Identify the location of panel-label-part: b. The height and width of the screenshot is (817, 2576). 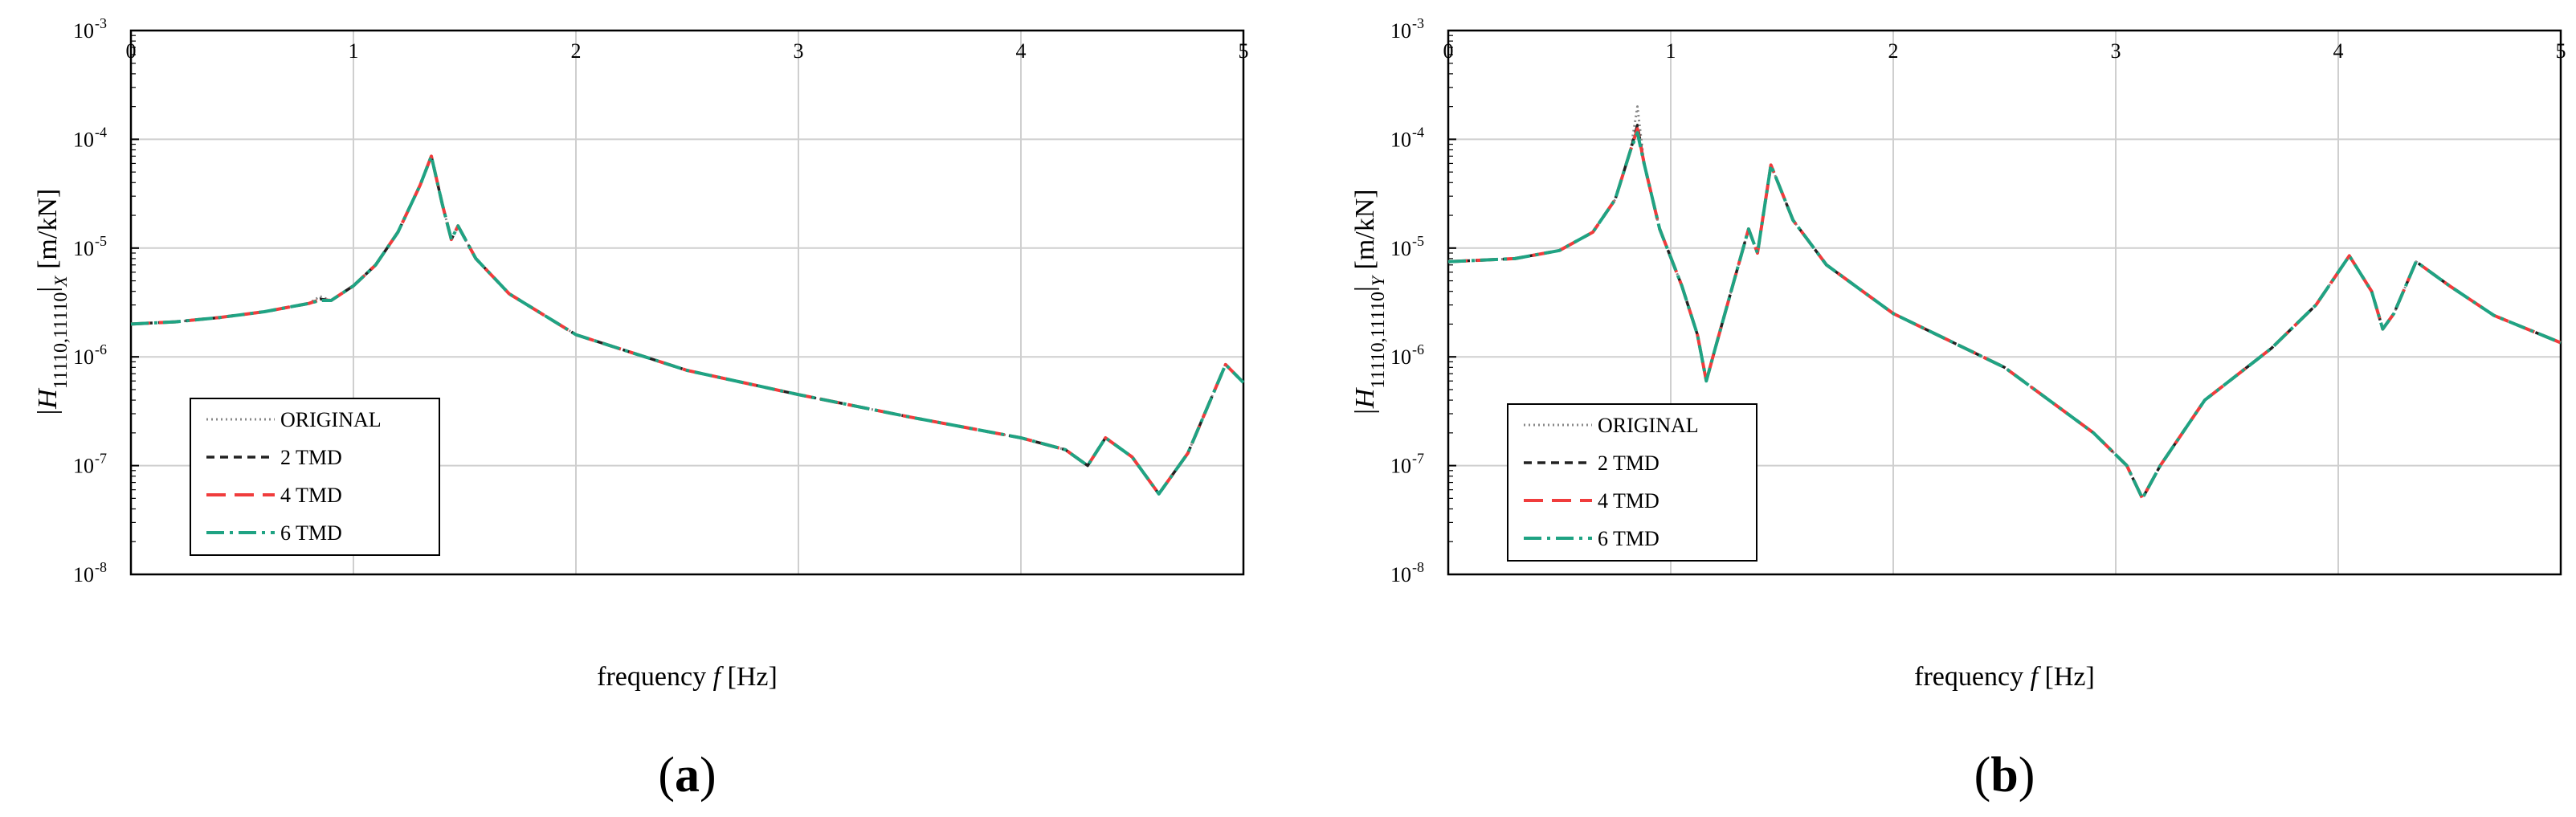
(2004, 775).